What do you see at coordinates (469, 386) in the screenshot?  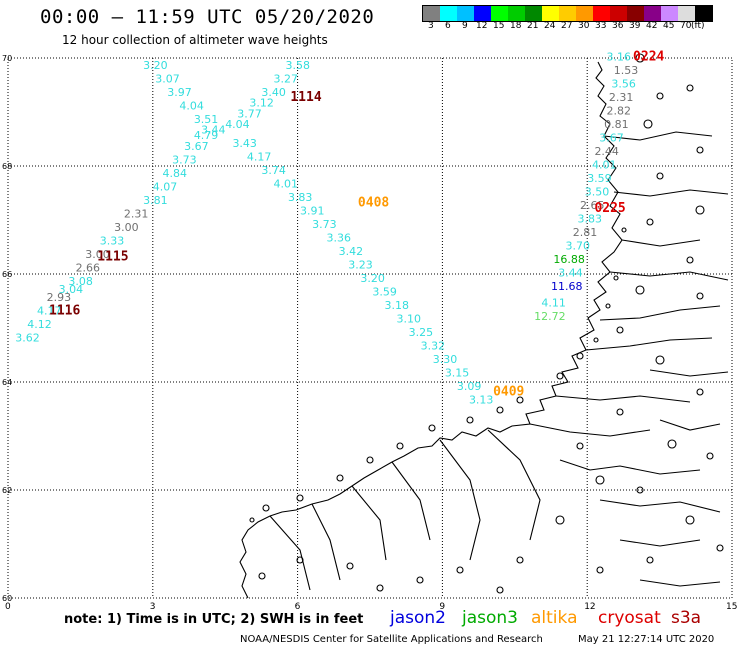 I see `swh-value: 3.09` at bounding box center [469, 386].